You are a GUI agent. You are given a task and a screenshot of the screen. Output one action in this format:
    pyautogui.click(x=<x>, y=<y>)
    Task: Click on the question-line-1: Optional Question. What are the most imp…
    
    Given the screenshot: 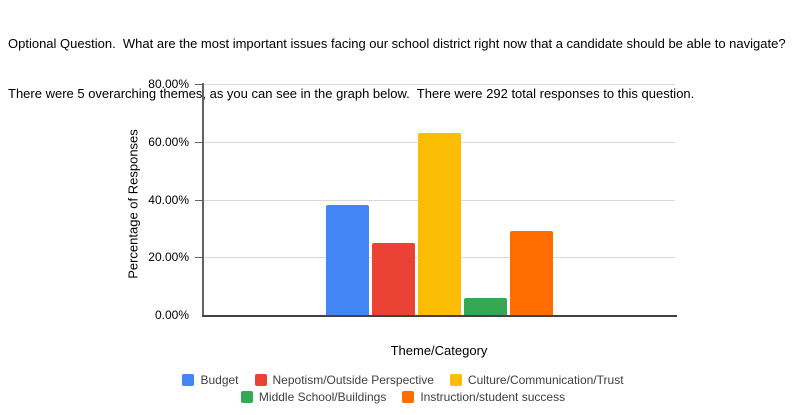 What is the action you would take?
    pyautogui.click(x=397, y=43)
    